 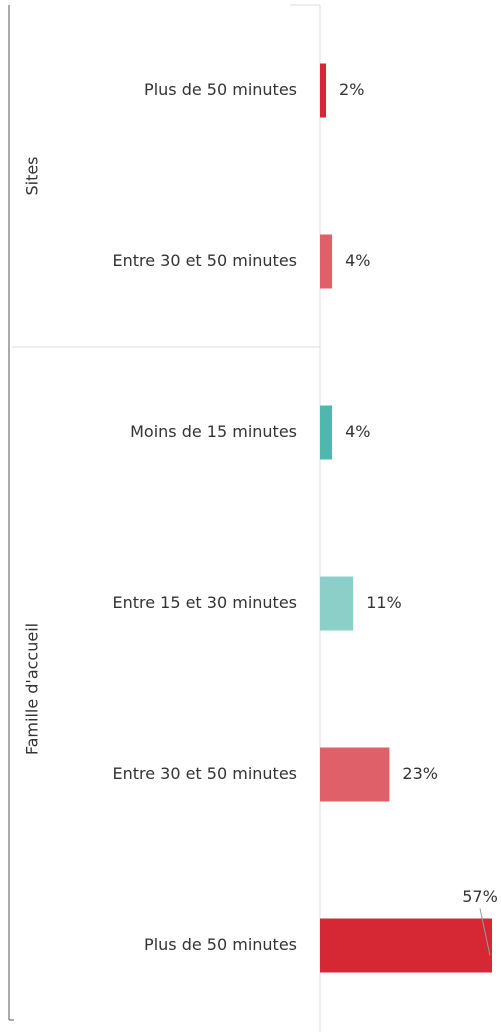 I want to click on category-label: Entre 15 et 30 minutes, so click(x=204, y=602).